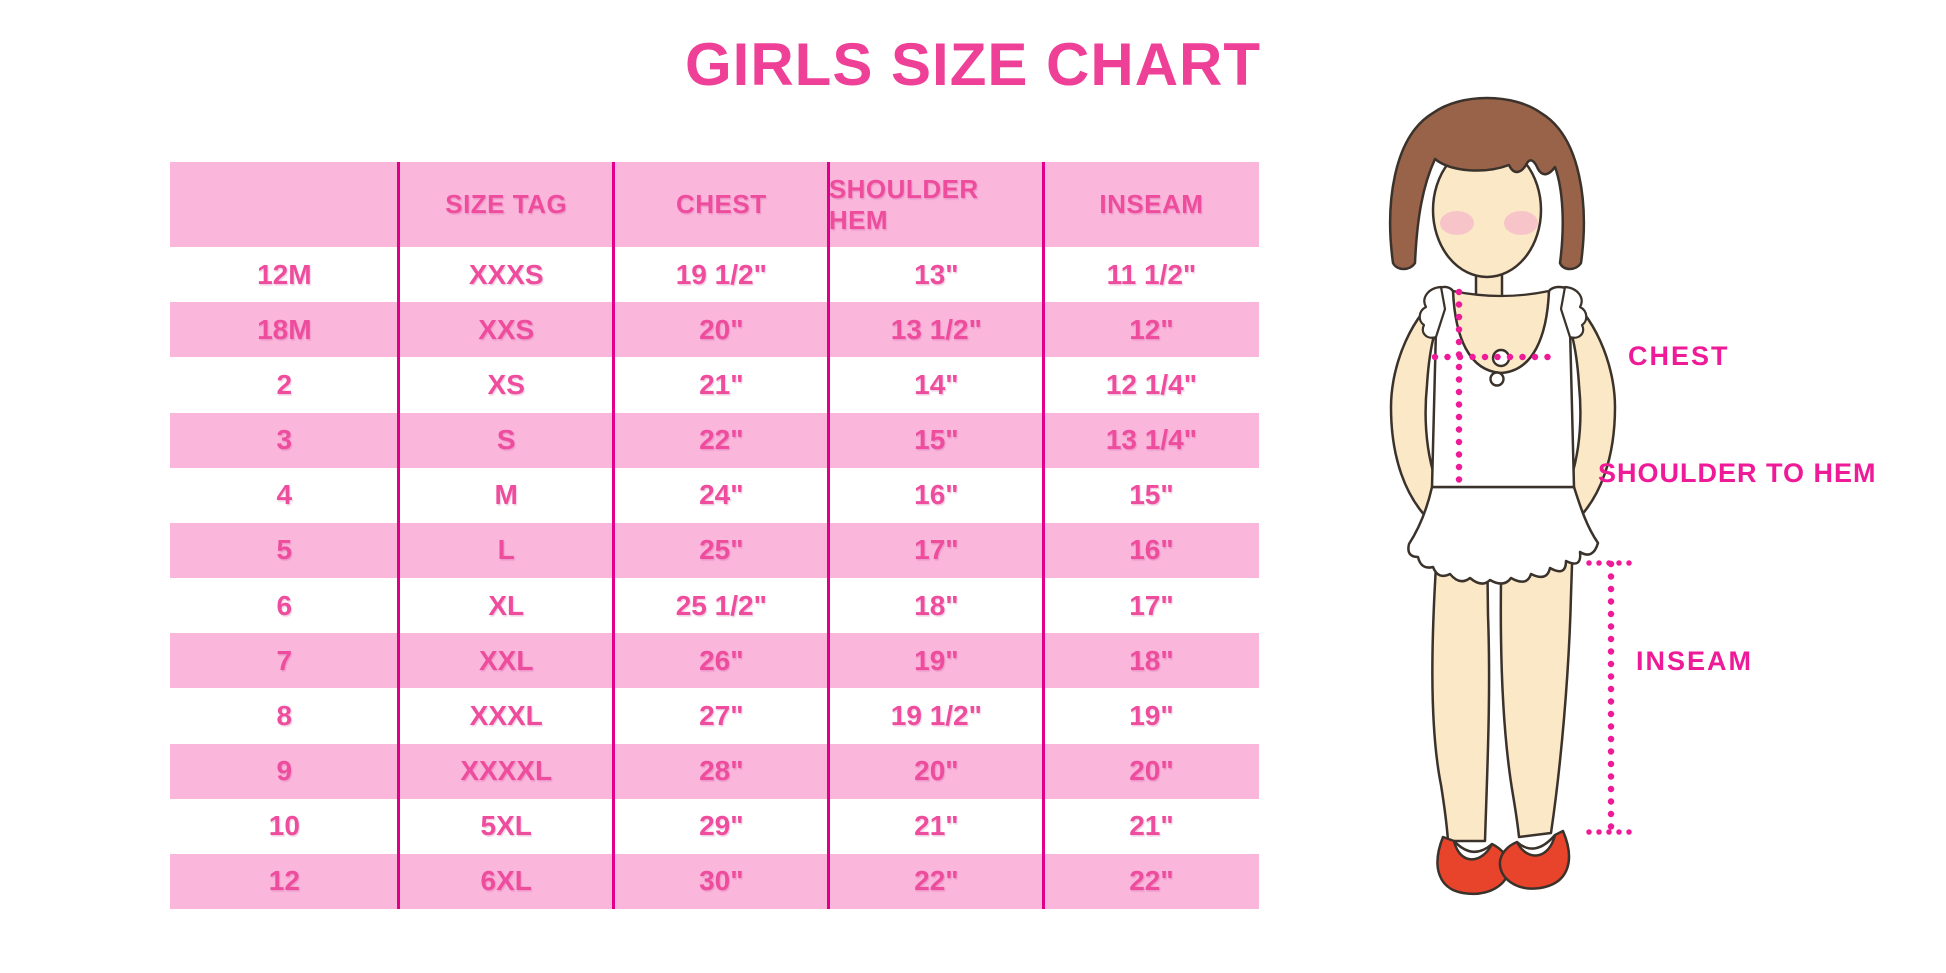 The width and height of the screenshot is (1946, 973). Describe the element at coordinates (936, 329) in the screenshot. I see `table-cell: 13 1/2"` at that location.